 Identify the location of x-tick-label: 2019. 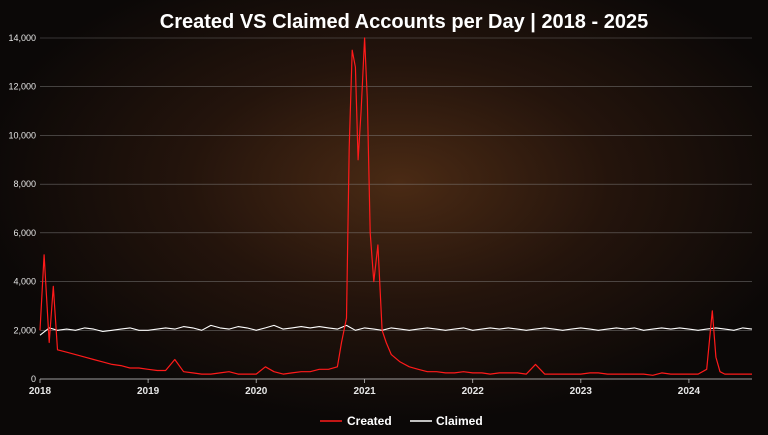
(148, 391).